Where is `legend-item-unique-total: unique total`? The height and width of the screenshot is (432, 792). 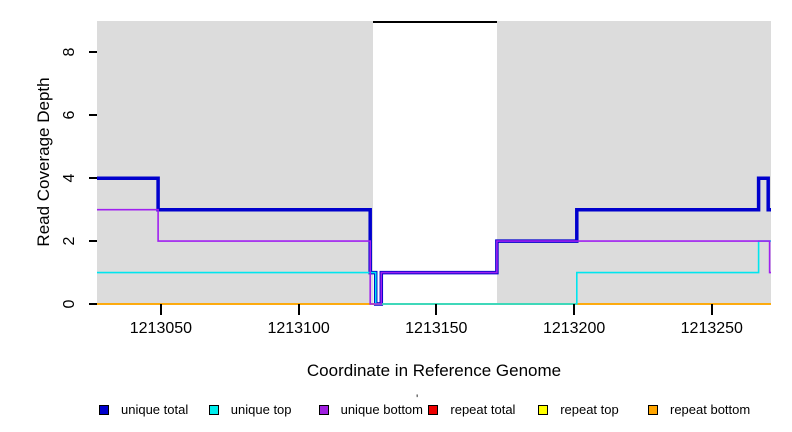 legend-item-unique-total: unique total is located at coordinates (143, 409).